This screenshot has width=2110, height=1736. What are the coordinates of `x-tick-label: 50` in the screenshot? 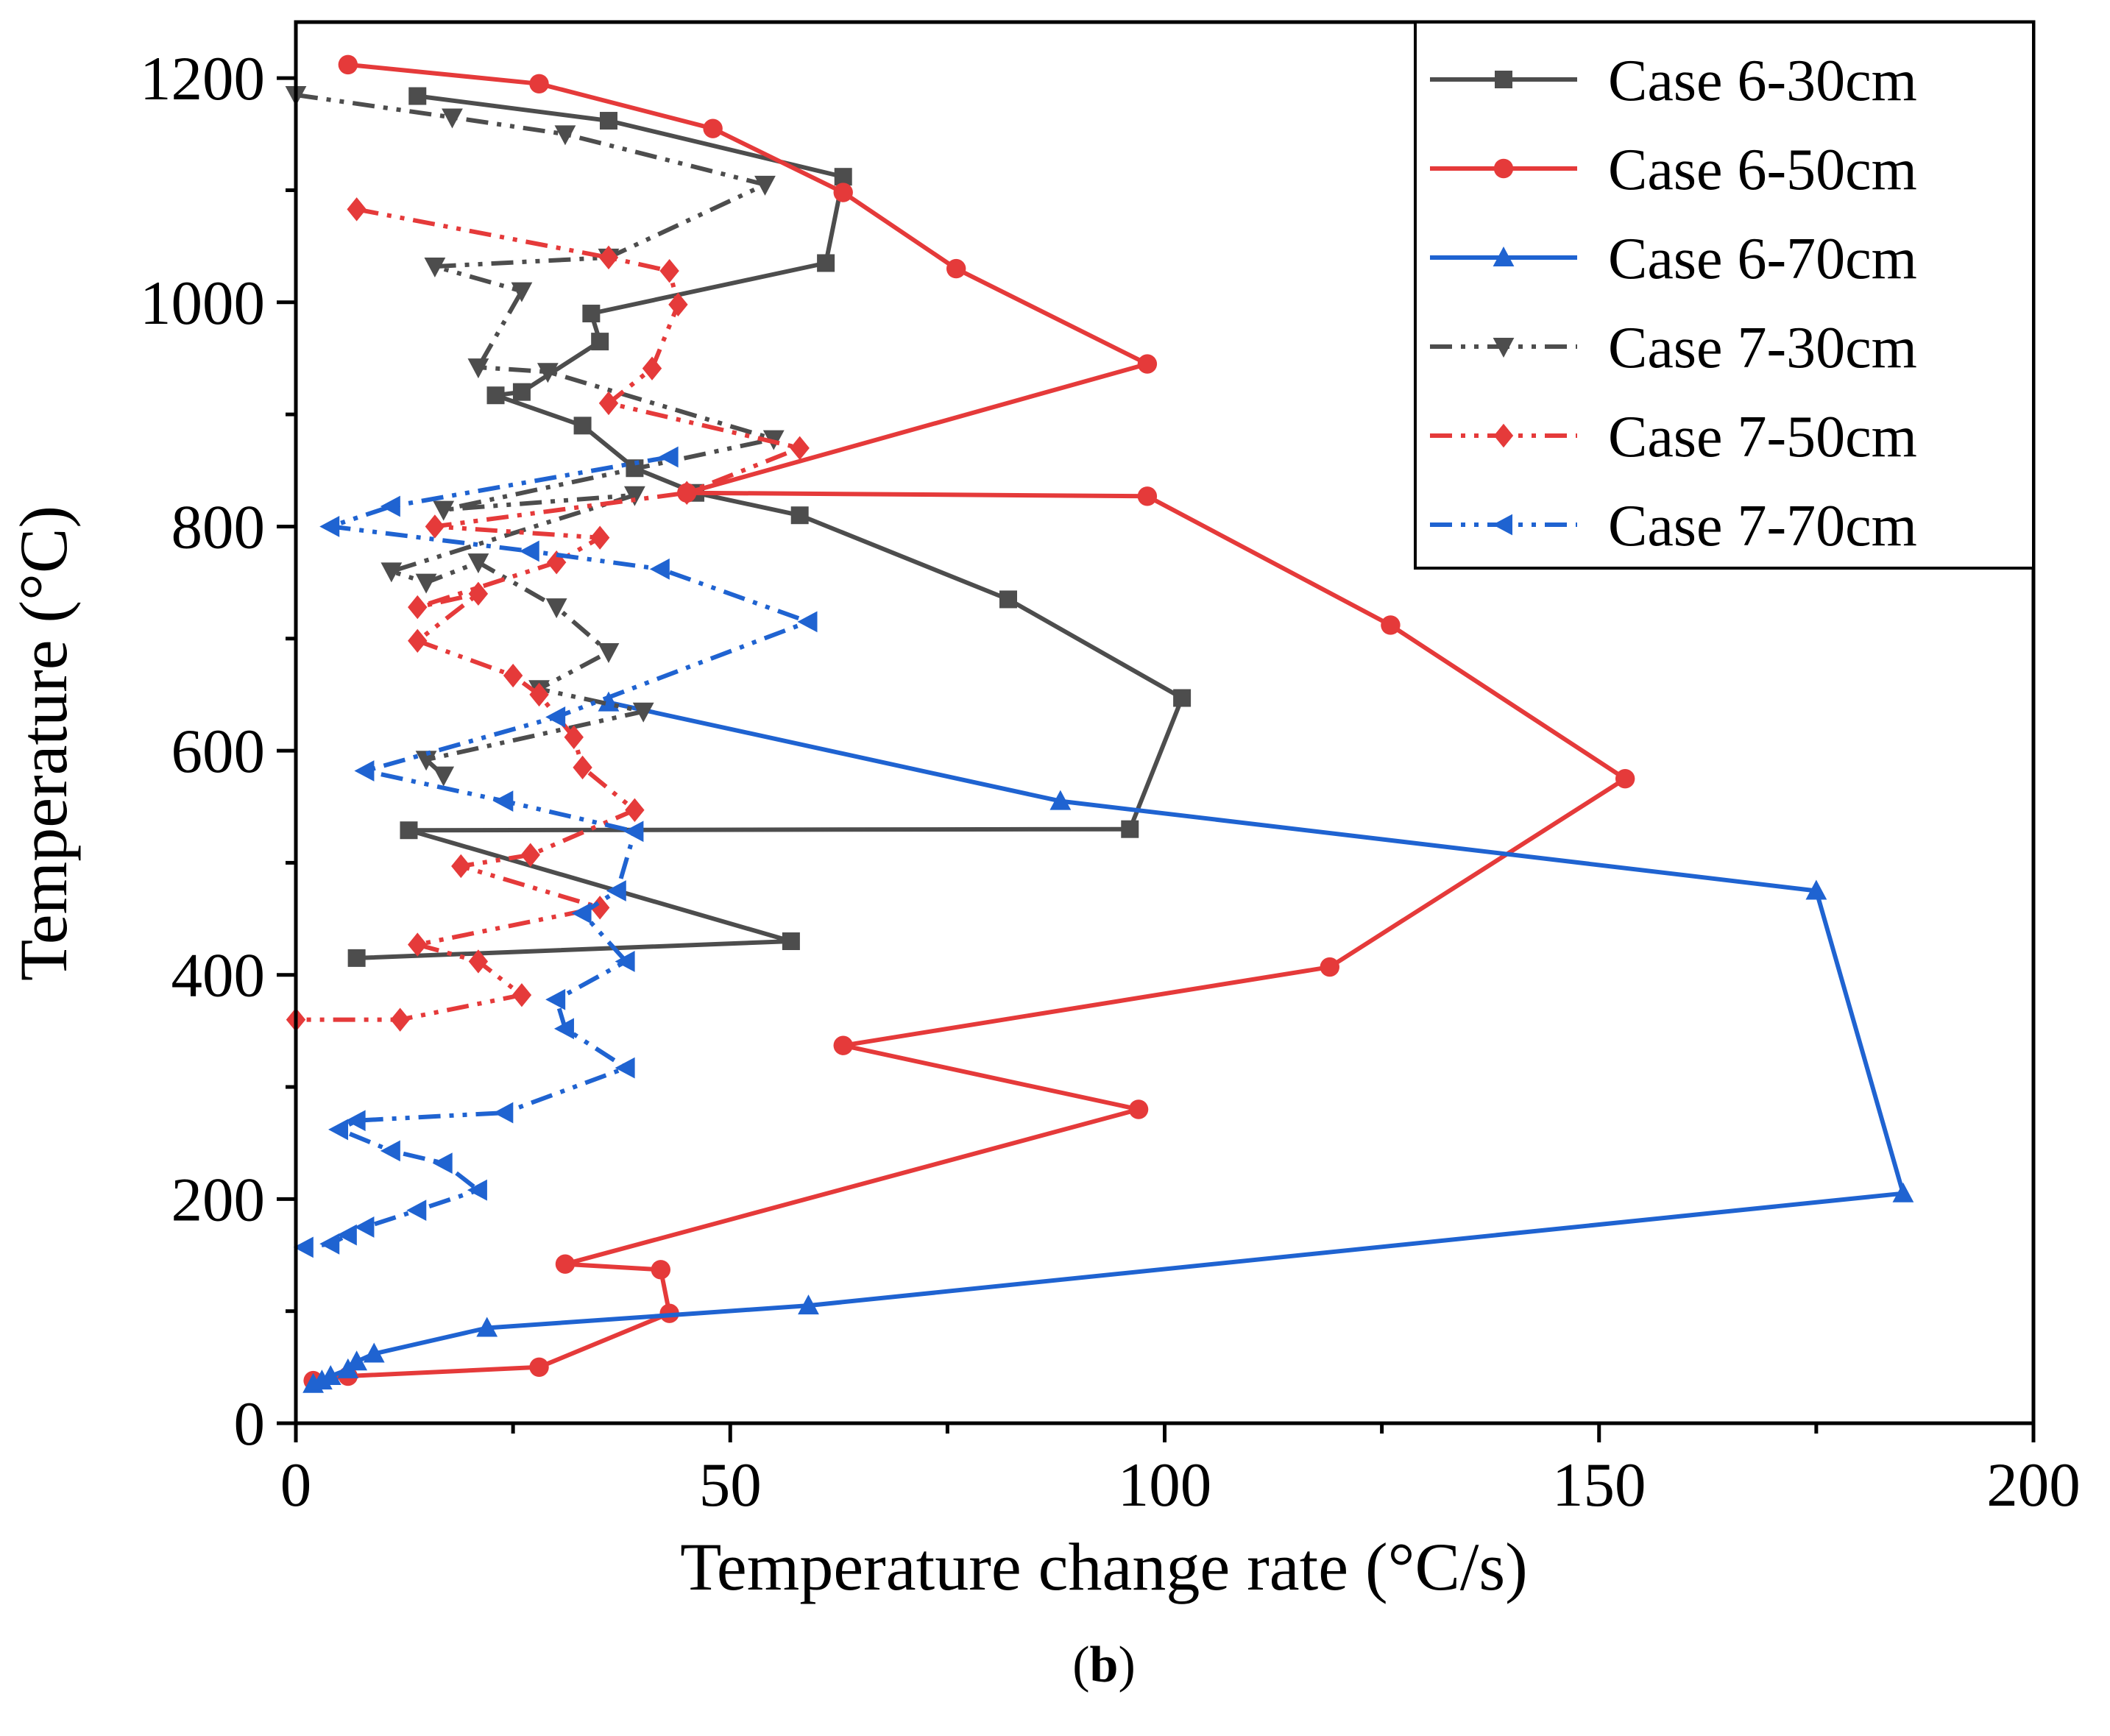 It's located at (730, 1485).